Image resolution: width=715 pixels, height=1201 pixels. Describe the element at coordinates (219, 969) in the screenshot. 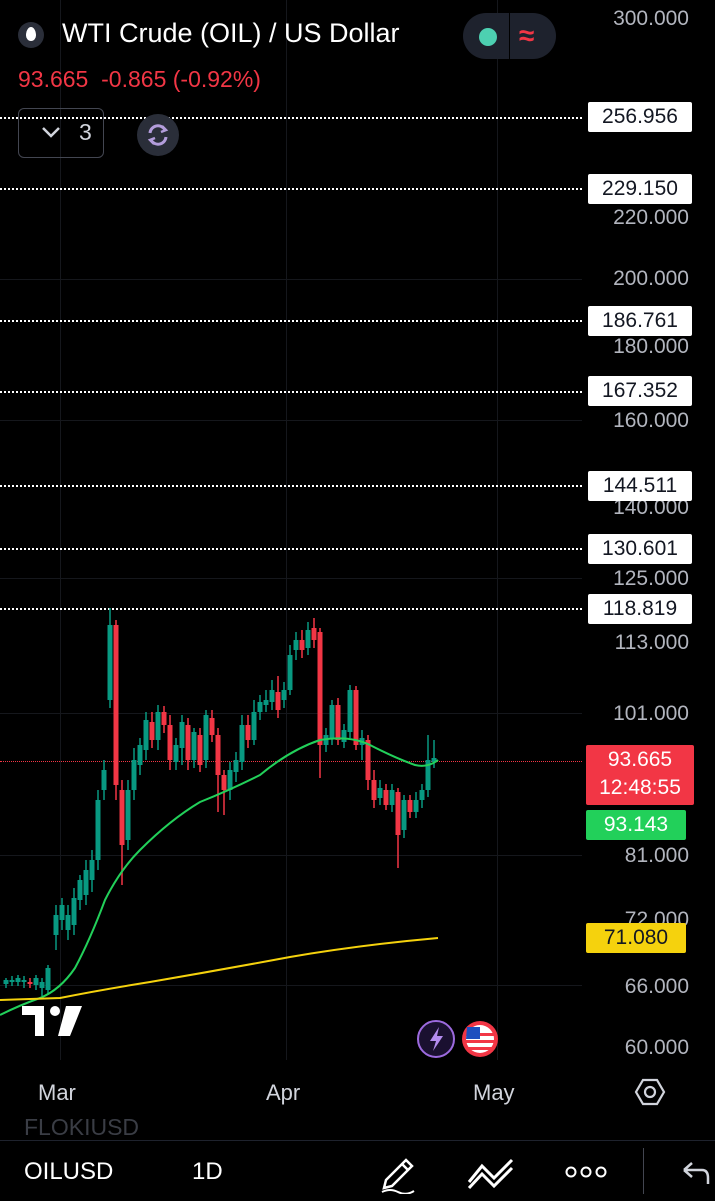

I see `ma-slow-line` at that location.